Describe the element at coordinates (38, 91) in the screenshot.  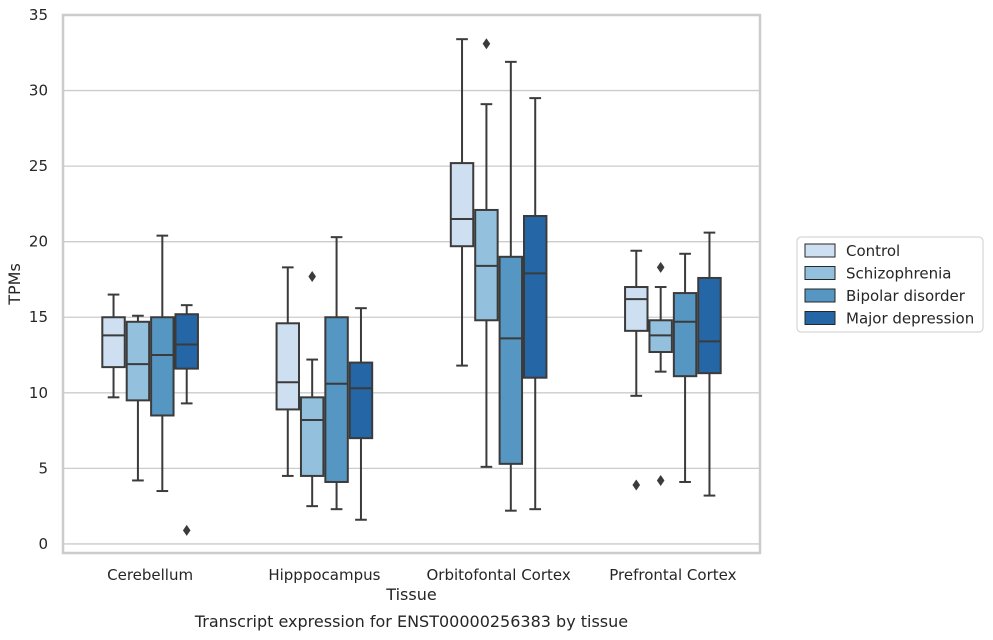
I see `y-tick-label: 30` at that location.